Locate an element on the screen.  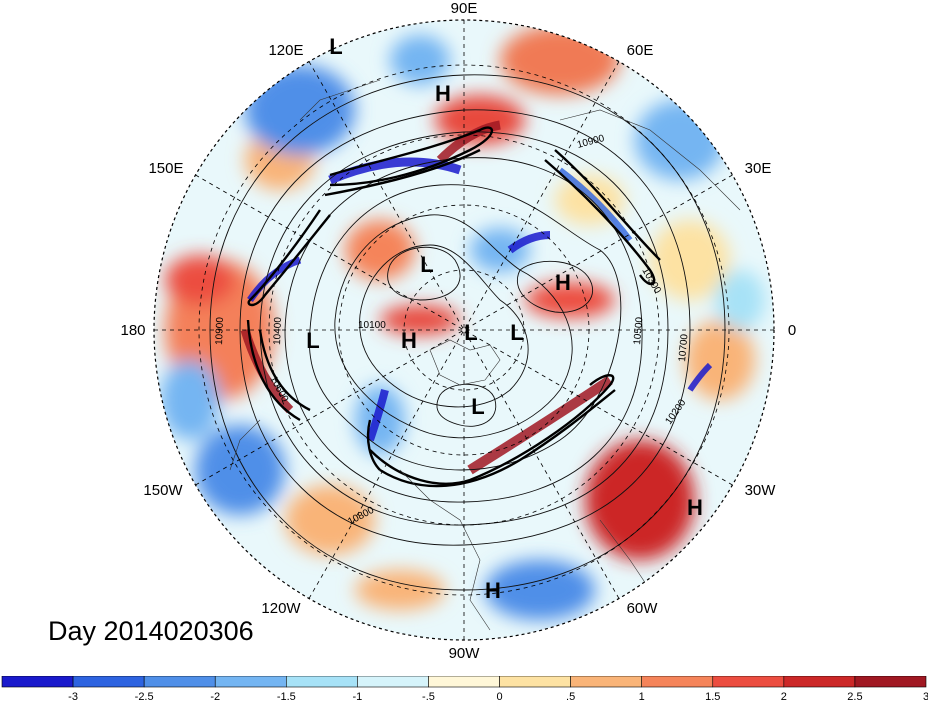
day-label: Day 2014020306 is located at coordinates (151, 631).